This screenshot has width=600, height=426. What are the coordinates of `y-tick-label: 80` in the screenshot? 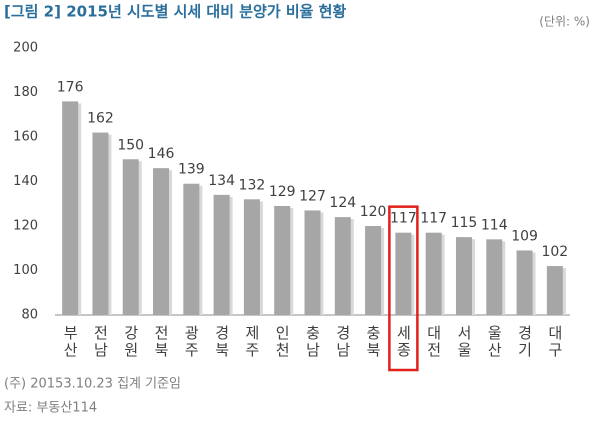 It's located at (29, 315).